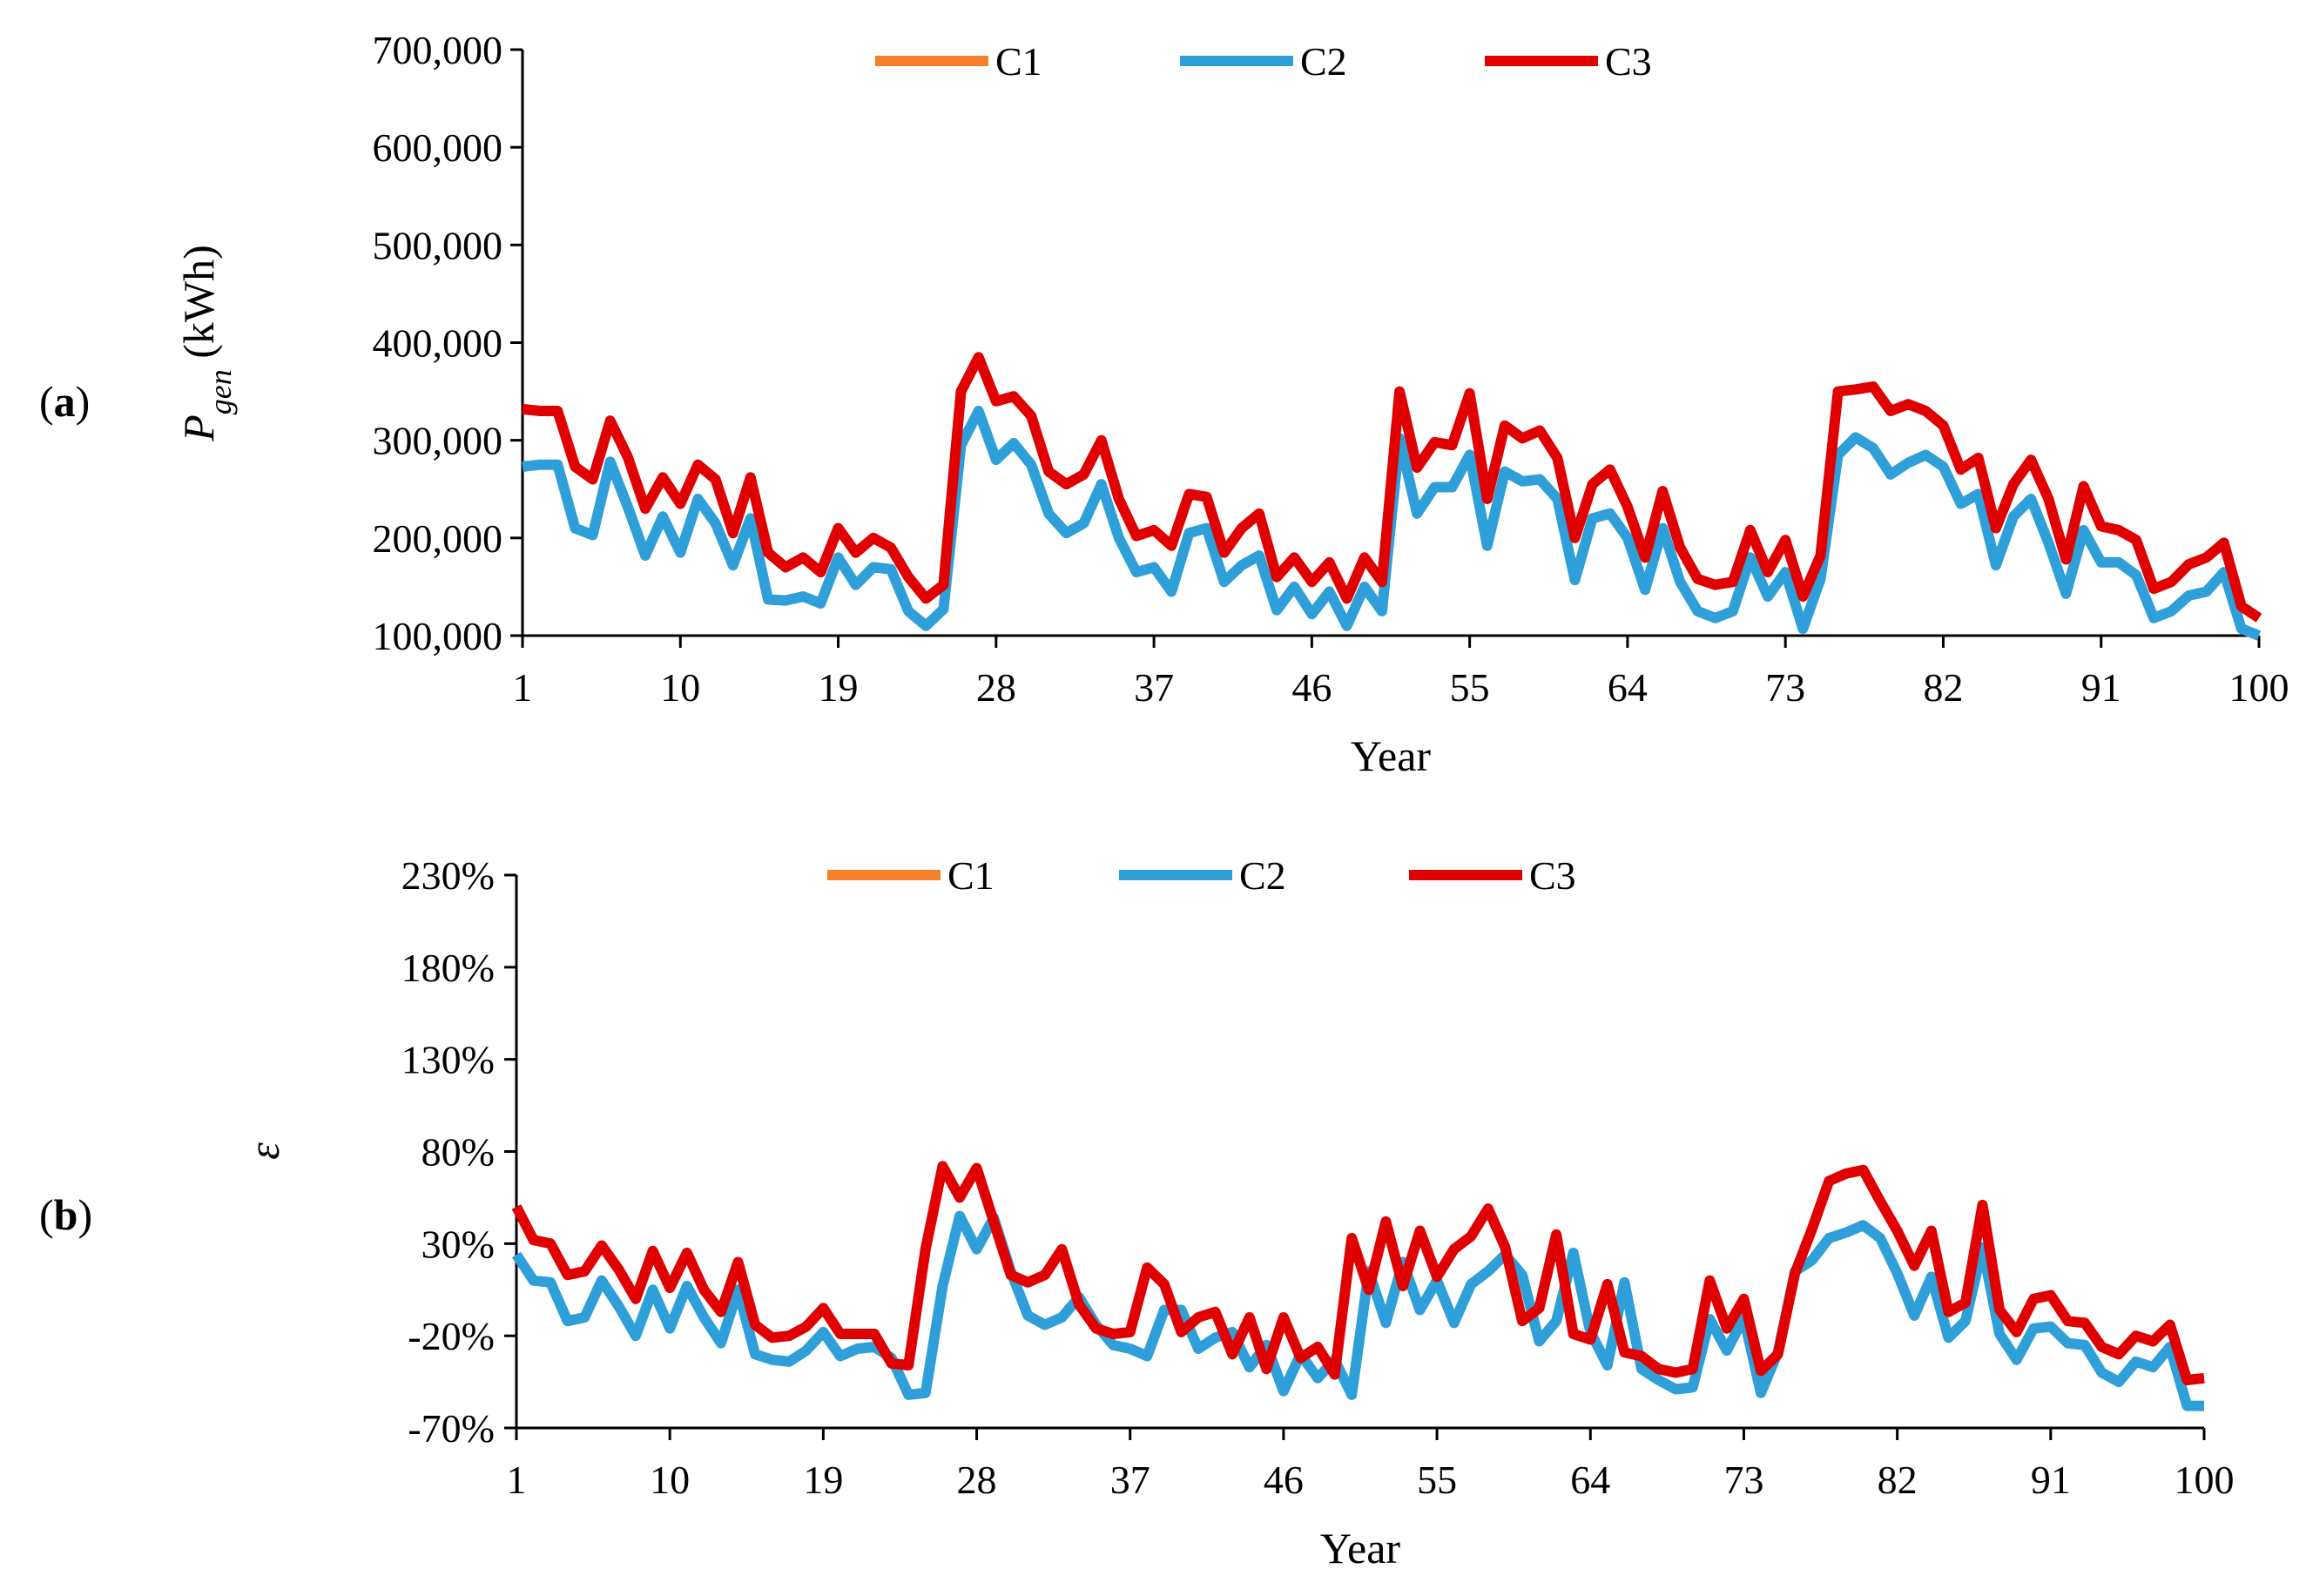  I want to click on series-line-c2, so click(1357, 1310).